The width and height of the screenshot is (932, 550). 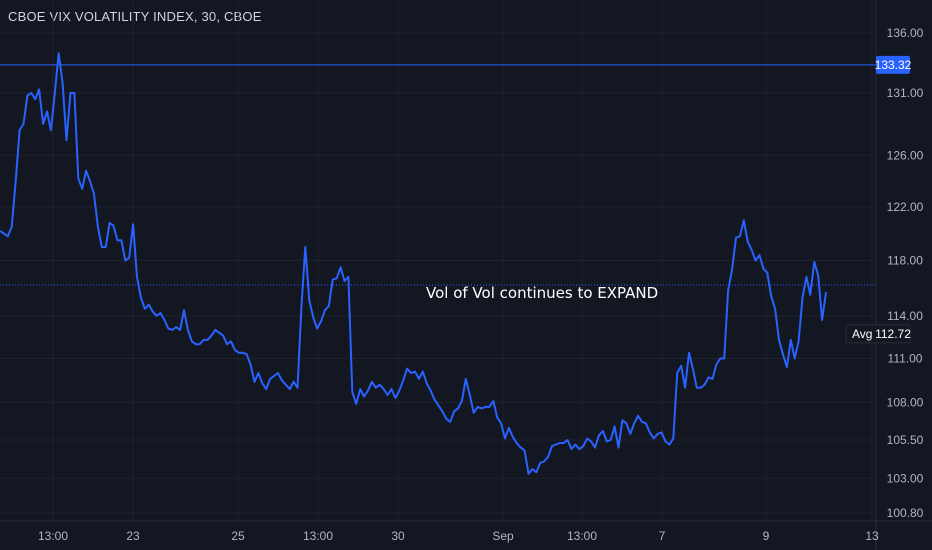 I want to click on horizontal-line-price-label: 133.32, so click(x=893, y=64).